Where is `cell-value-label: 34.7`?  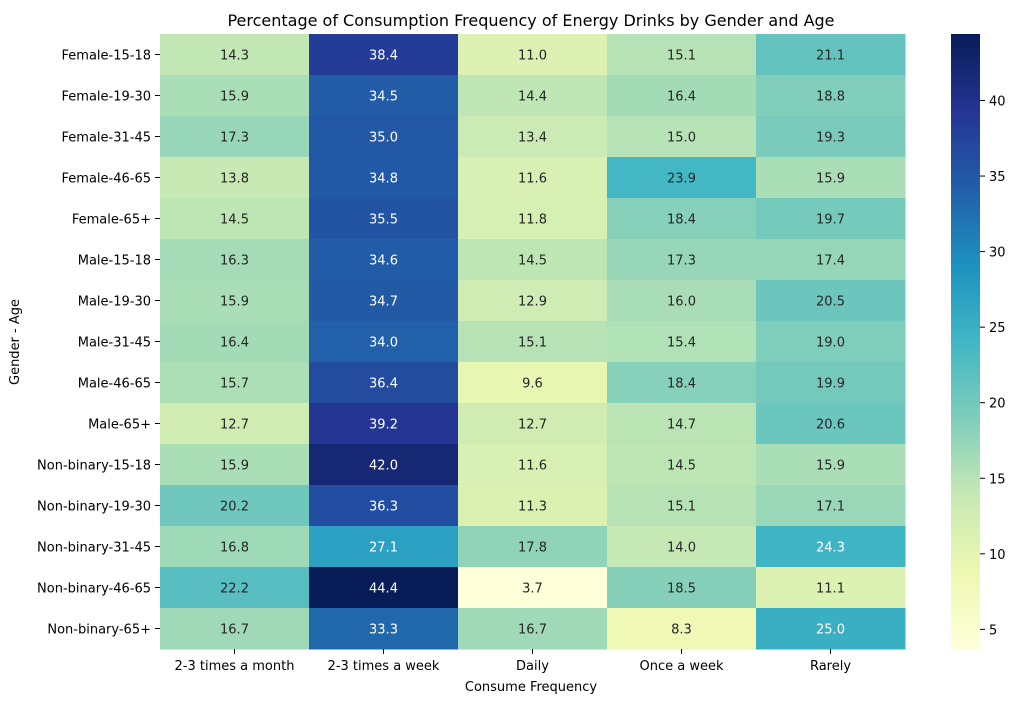
cell-value-label: 34.7 is located at coordinates (383, 302).